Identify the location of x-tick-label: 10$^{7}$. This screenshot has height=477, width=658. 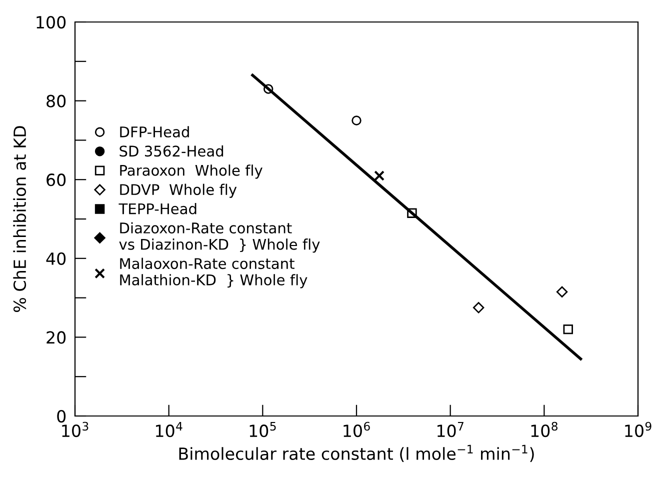
(450, 430).